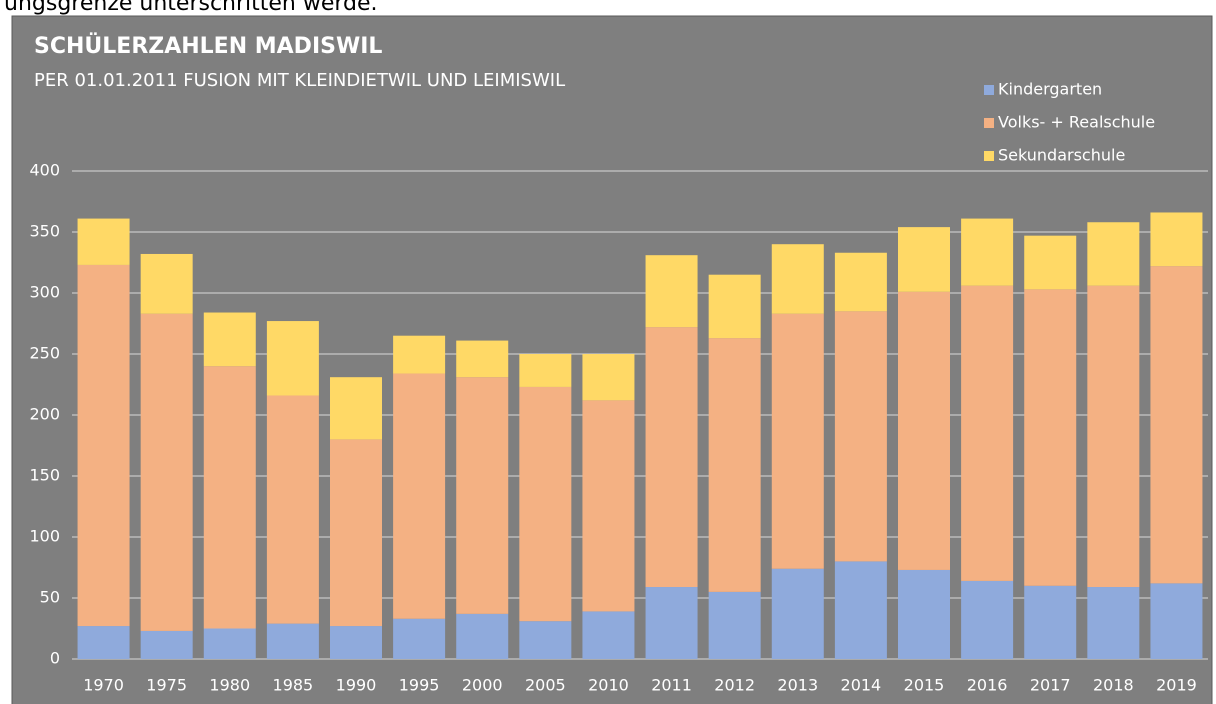 Image resolution: width=1216 pixels, height=704 pixels. What do you see at coordinates (861, 685) in the screenshot?
I see `x-tick-label: 2014` at bounding box center [861, 685].